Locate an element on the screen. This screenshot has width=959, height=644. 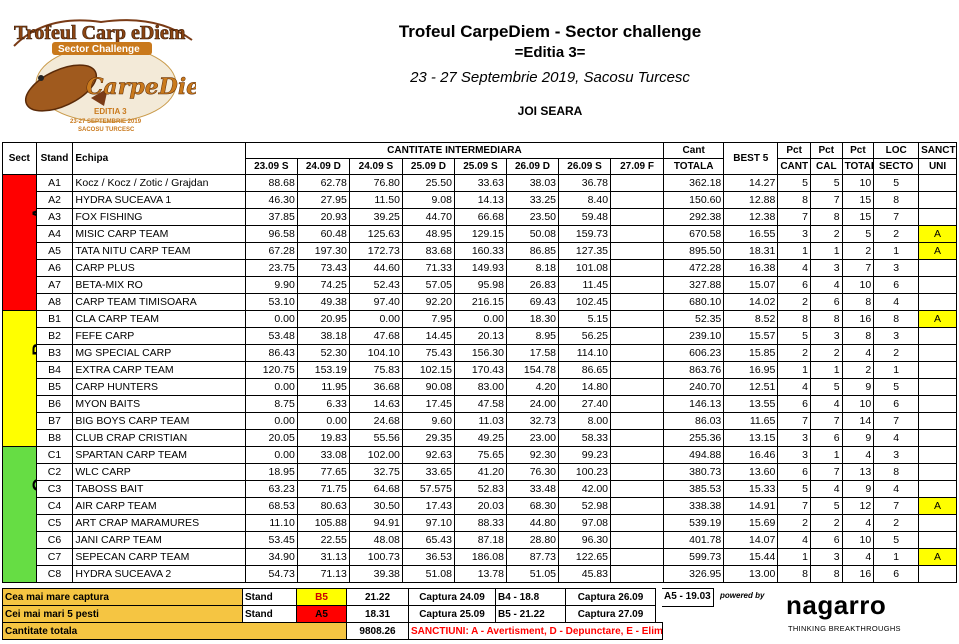
day-value-cell: 11.10 is located at coordinates (271, 523).